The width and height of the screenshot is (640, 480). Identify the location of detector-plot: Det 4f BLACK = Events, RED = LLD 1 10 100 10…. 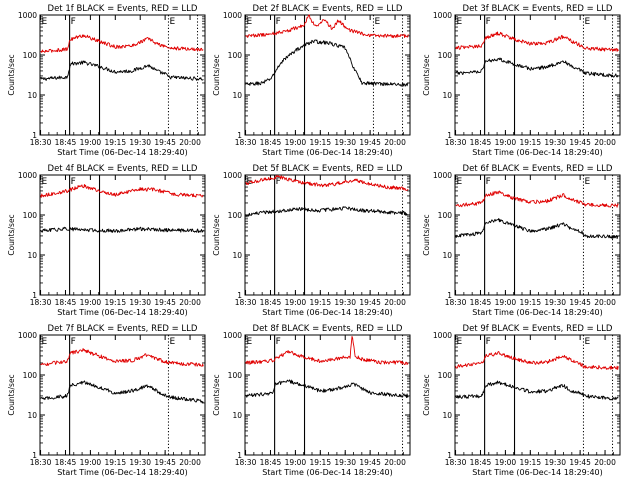
(106, 240).